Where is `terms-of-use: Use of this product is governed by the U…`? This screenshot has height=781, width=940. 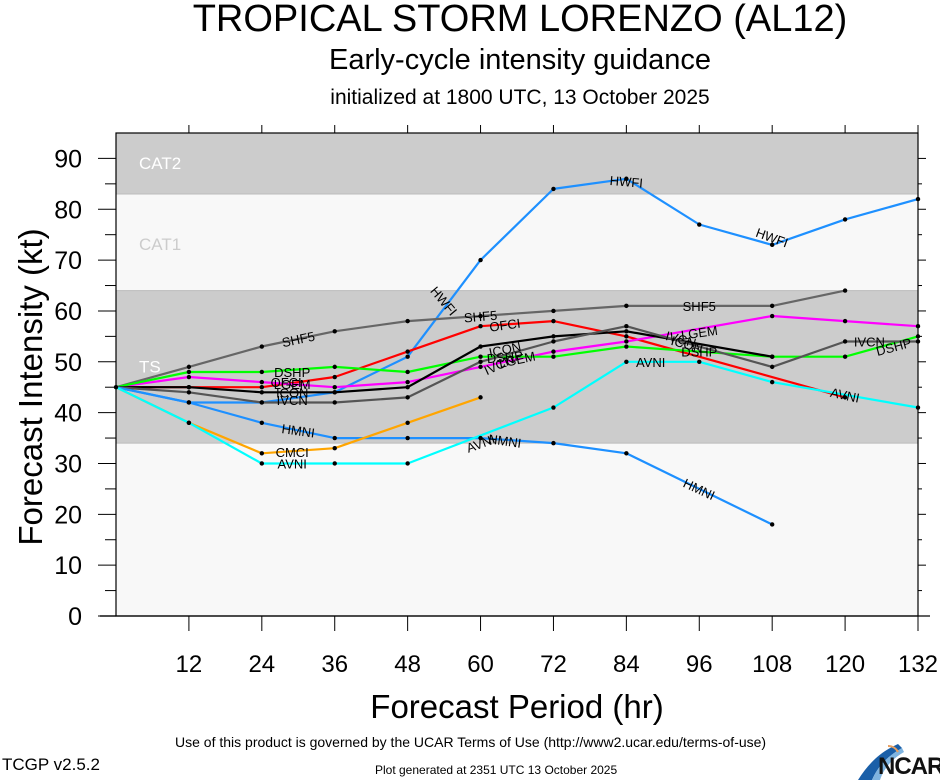
terms-of-use: Use of this product is governed by the U… is located at coordinates (471, 742).